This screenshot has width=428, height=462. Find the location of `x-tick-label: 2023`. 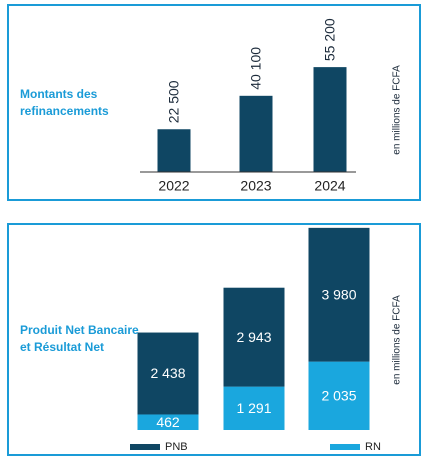

x-tick-label: 2023 is located at coordinates (255, 186).